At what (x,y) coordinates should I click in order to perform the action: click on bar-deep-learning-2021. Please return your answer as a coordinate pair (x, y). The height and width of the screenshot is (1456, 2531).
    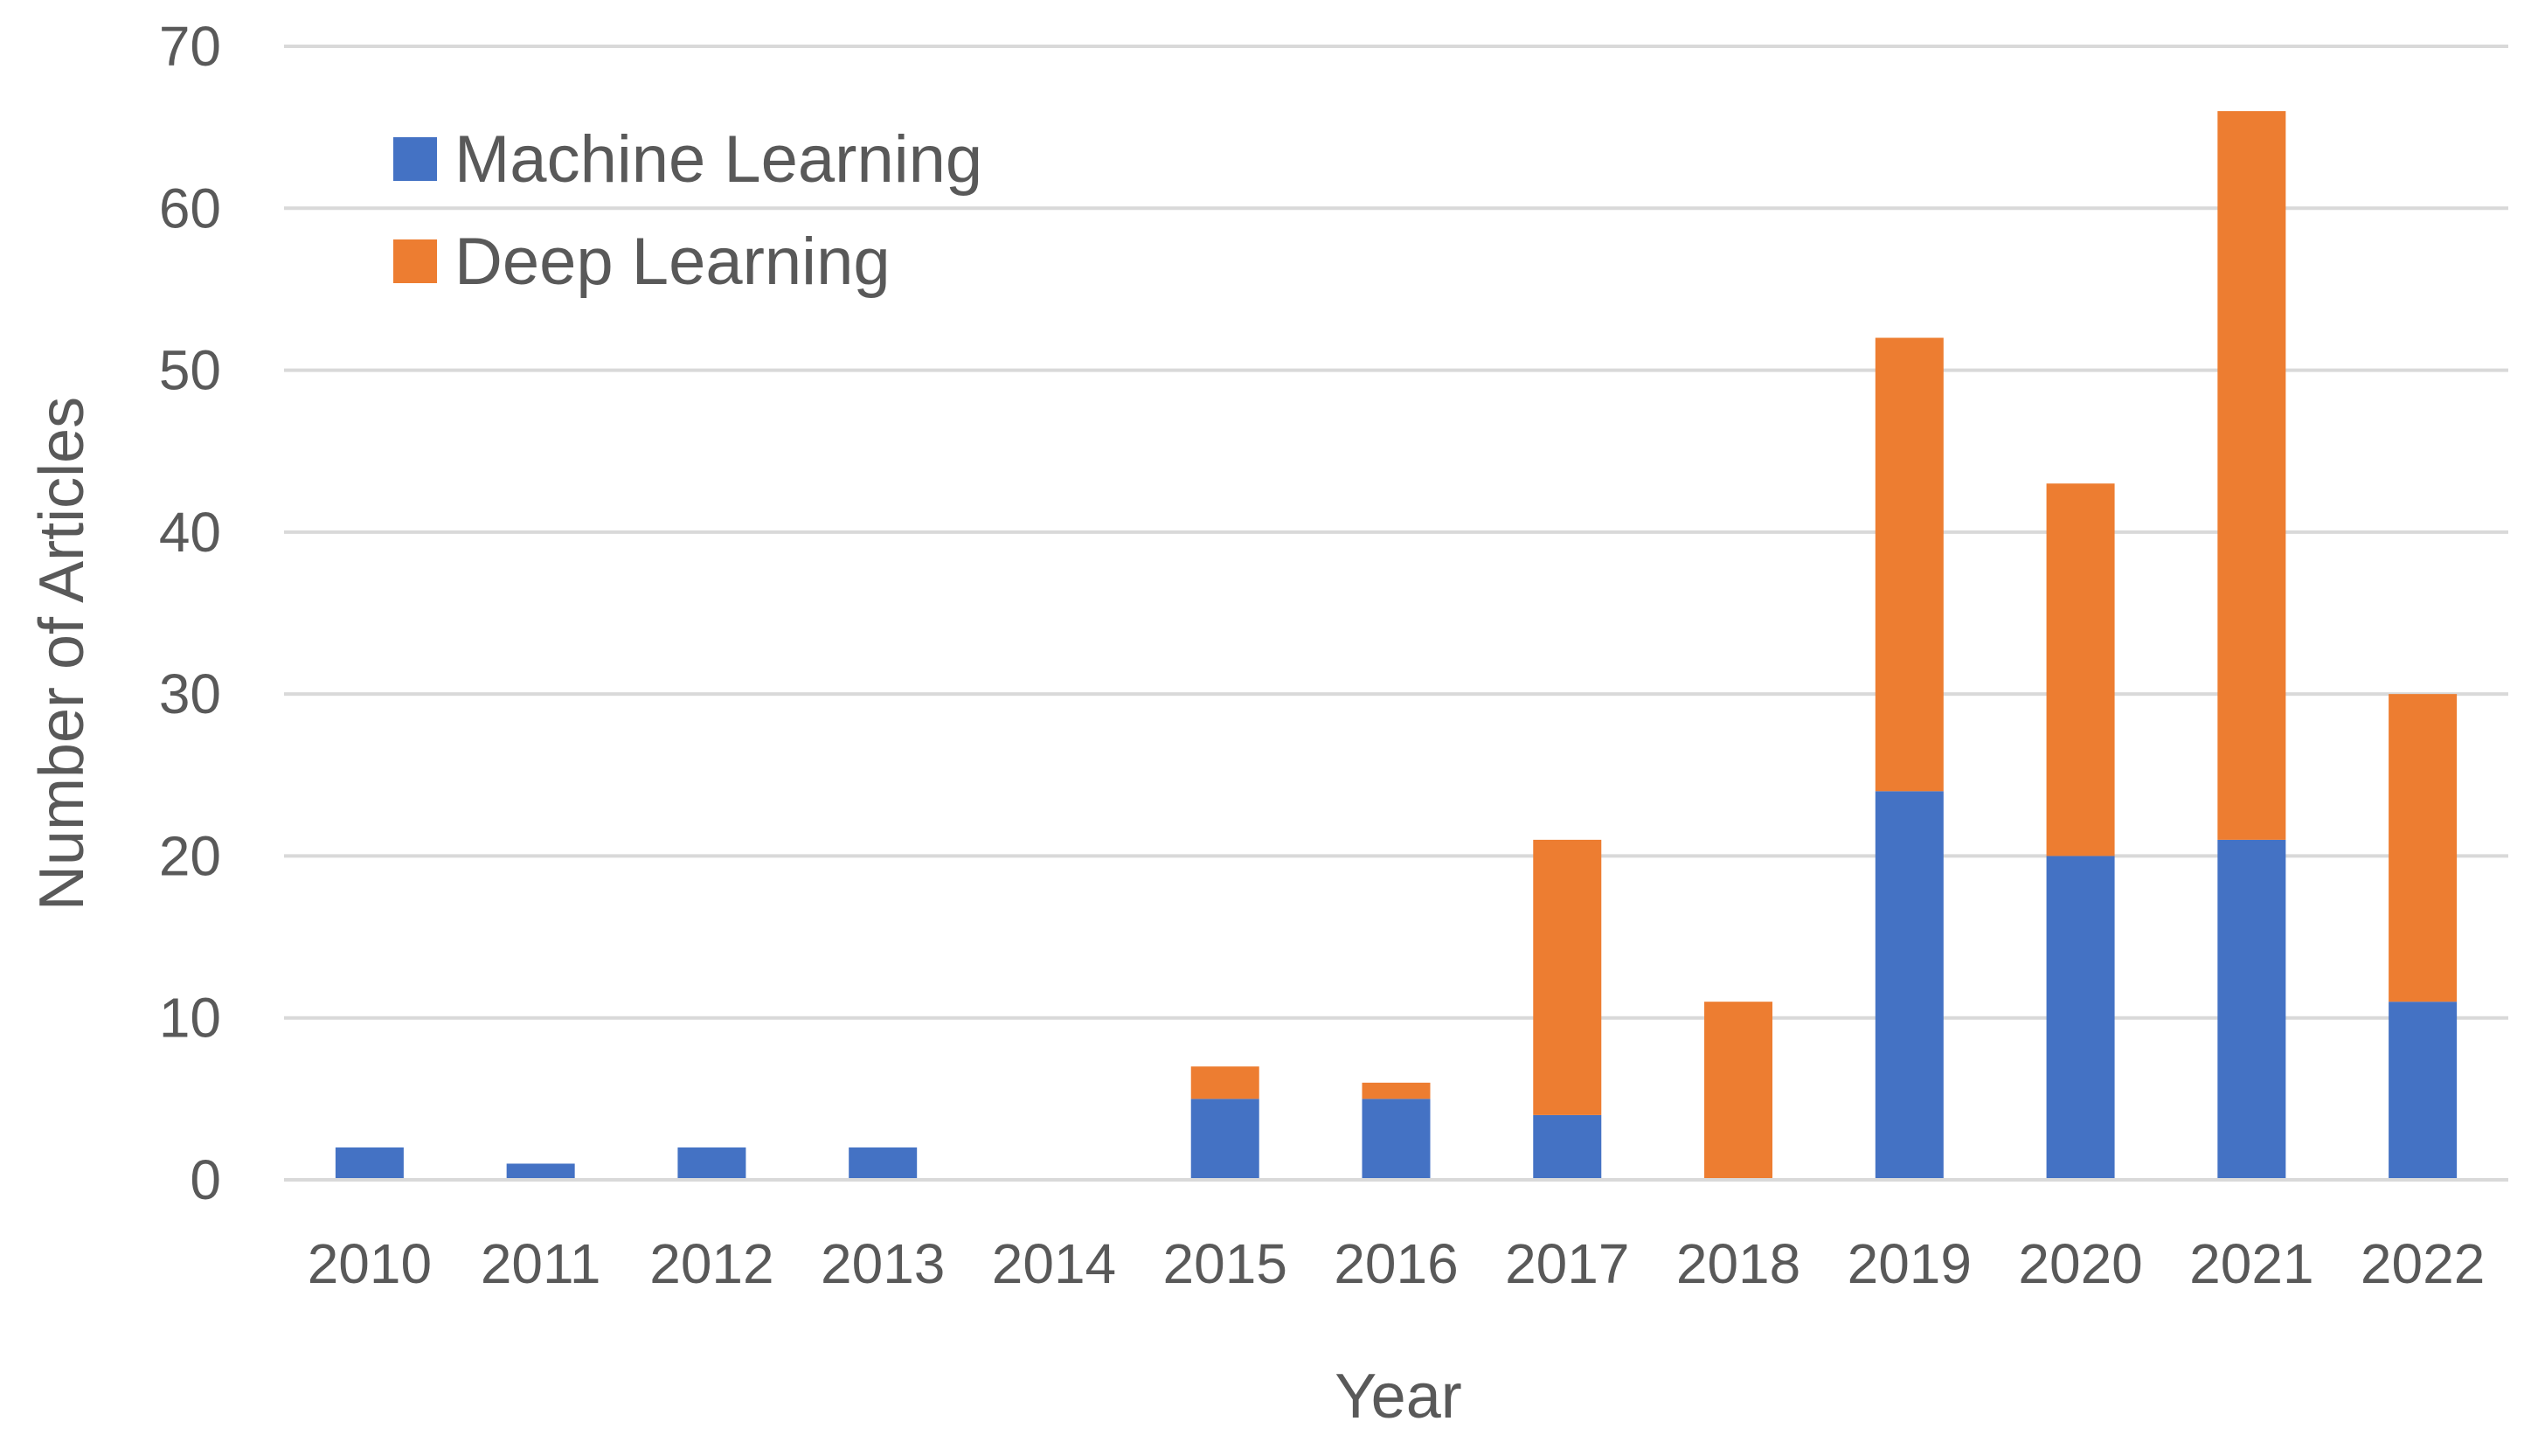
    Looking at the image, I should click on (2251, 475).